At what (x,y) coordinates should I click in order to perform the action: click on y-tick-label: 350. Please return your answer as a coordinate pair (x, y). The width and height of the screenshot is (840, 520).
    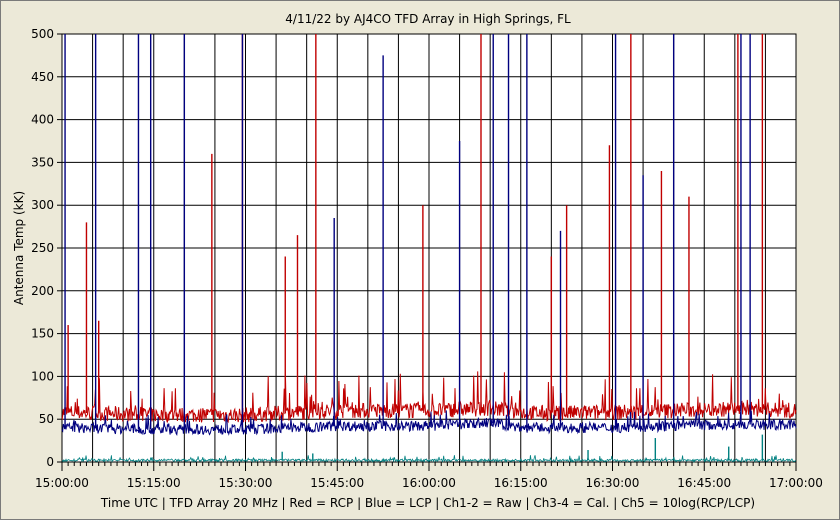
    Looking at the image, I should click on (42, 162).